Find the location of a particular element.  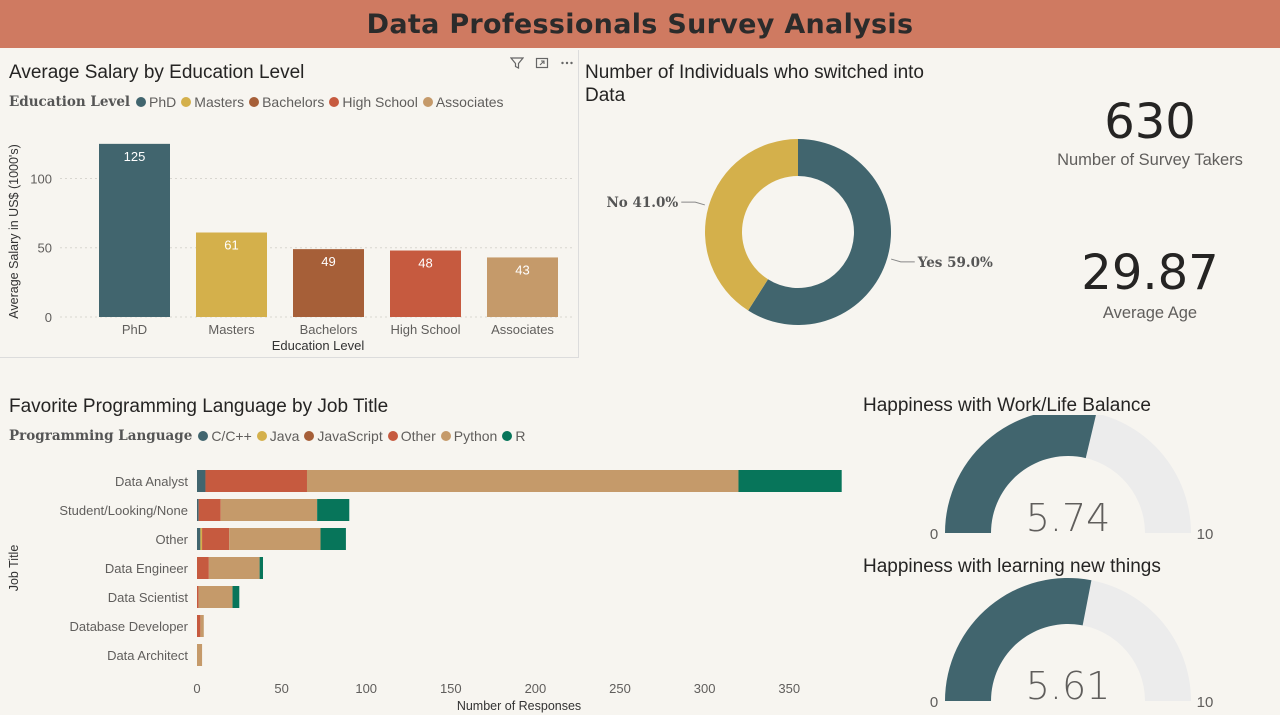

x-tick-label: 350 is located at coordinates (789, 688).